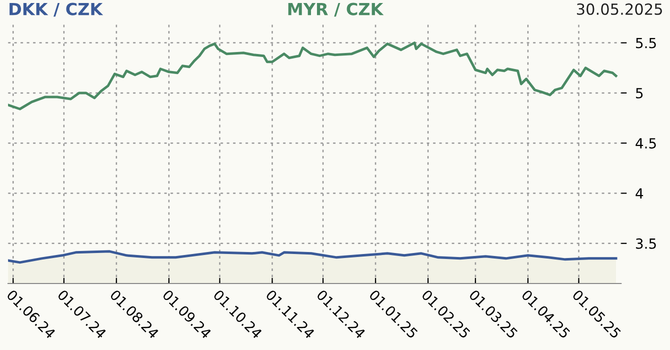 Image resolution: width=670 pixels, height=350 pixels. I want to click on y-tick-label: 4, so click(640, 193).